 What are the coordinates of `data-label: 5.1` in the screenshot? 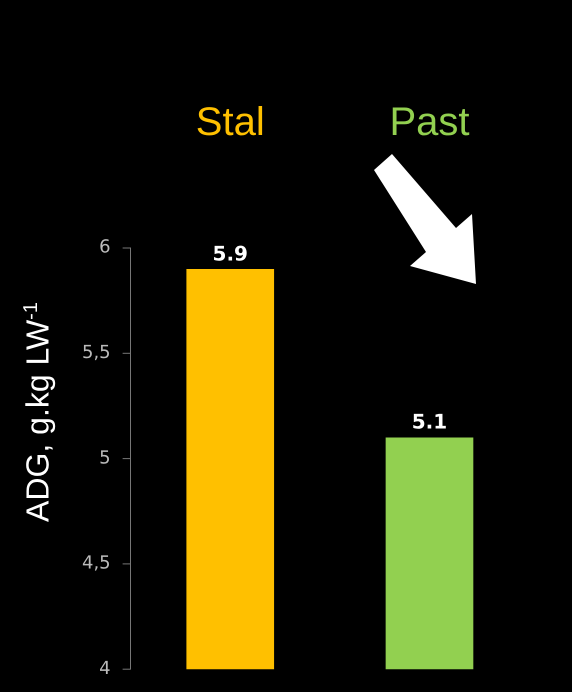 It's located at (430, 422).